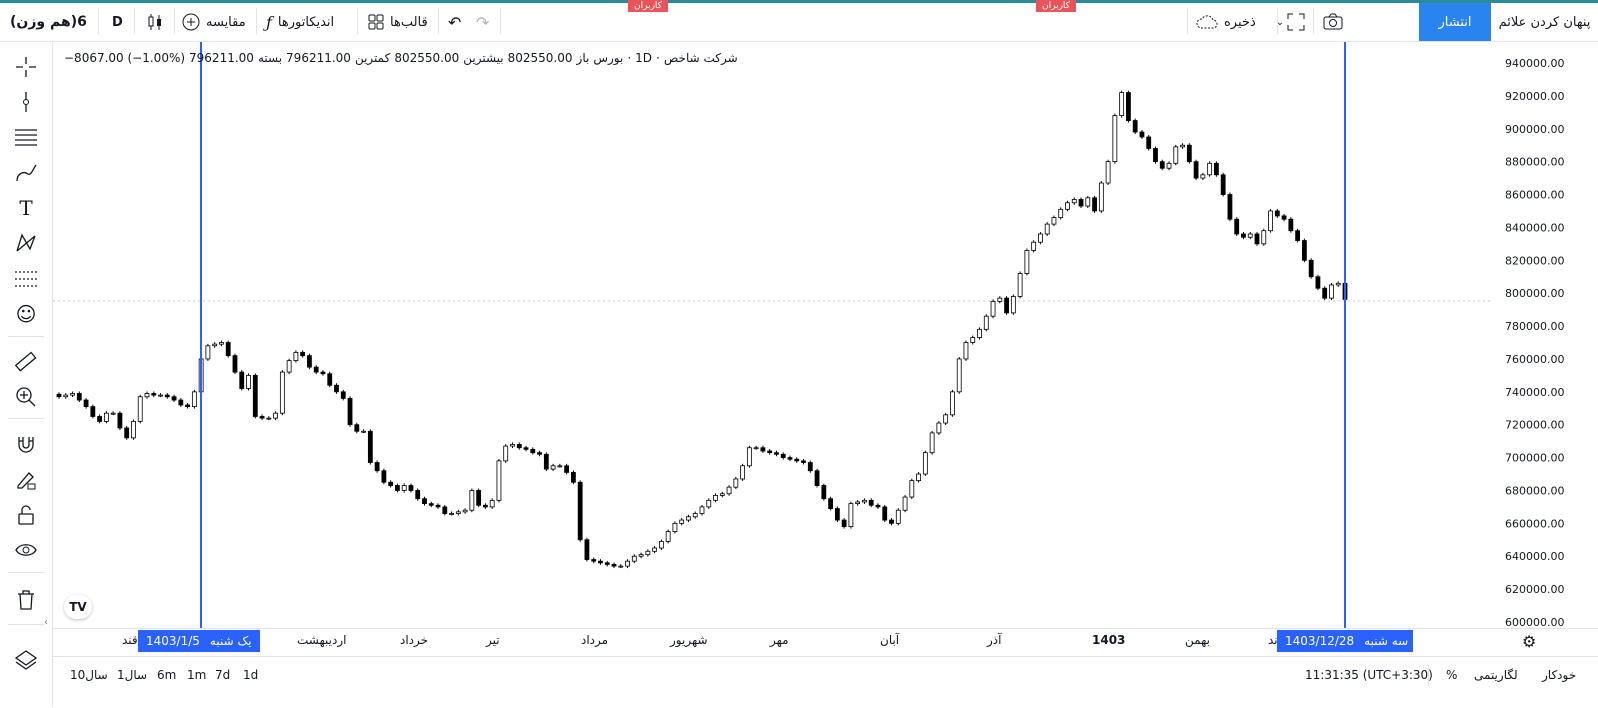  What do you see at coordinates (26, 208) in the screenshot?
I see `text-tool-icon: T` at bounding box center [26, 208].